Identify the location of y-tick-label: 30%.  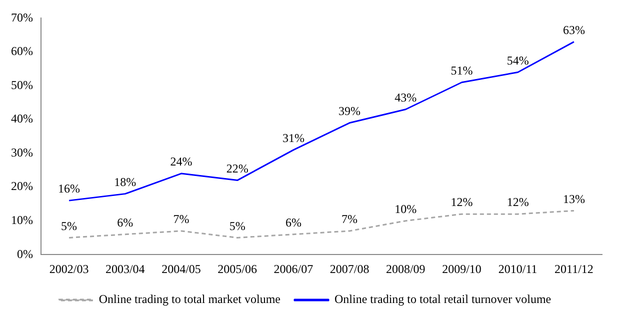
(21, 152).